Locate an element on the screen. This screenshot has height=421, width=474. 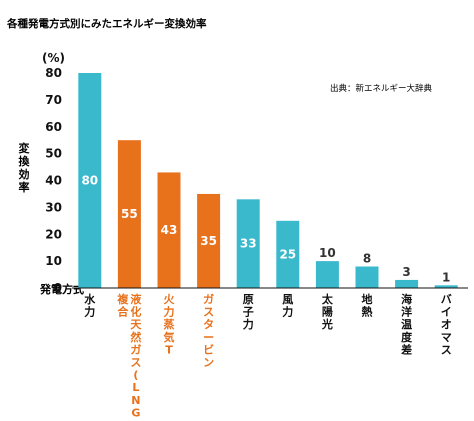
y-axis-title: 変換効率 is located at coordinates (25, 167).